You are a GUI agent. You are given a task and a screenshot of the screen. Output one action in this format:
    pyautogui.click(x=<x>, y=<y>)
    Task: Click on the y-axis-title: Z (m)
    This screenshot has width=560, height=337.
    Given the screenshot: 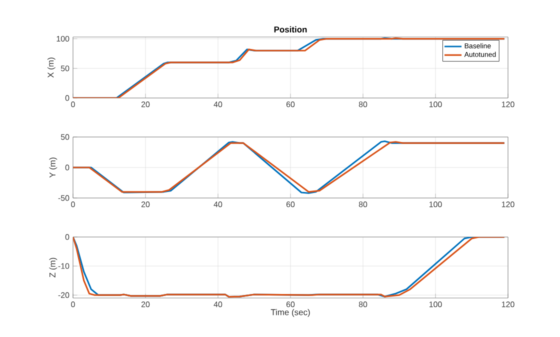 What is the action you would take?
    pyautogui.click(x=53, y=268)
    